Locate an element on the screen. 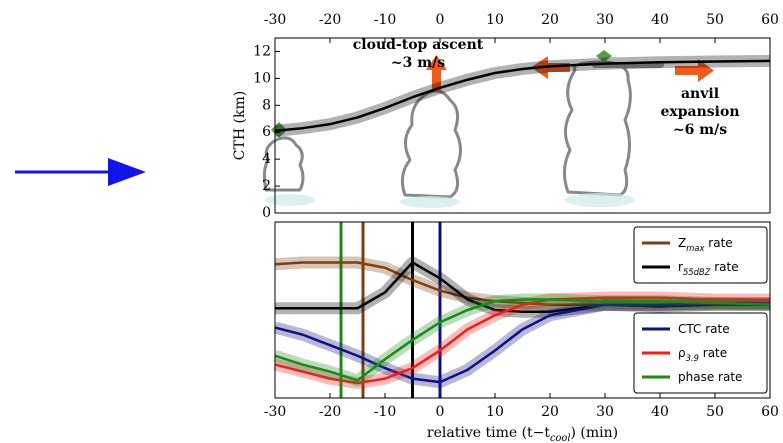 The height and width of the screenshot is (443, 783). annotation: cloud-top ascent is located at coordinates (418, 45).